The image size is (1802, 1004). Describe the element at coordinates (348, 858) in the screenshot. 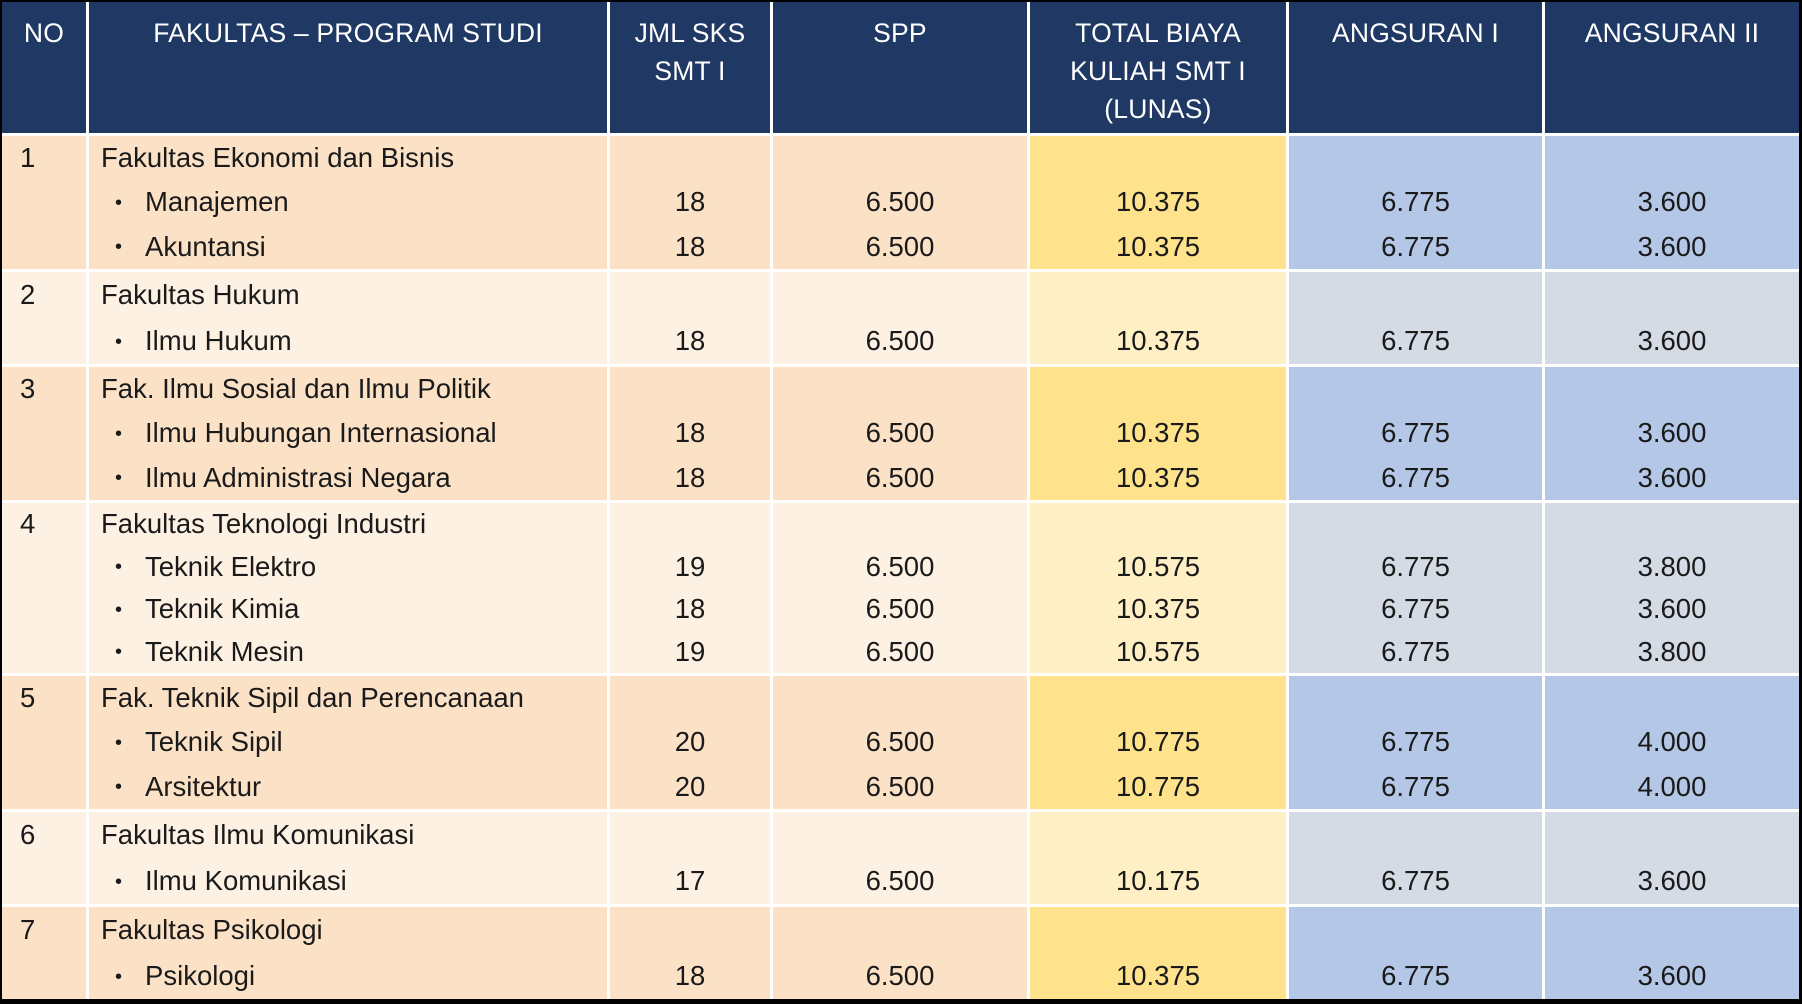

I see `faculty-cell: Fakultas Ilmu Komunikasi • Ilmu Komunikasi` at that location.